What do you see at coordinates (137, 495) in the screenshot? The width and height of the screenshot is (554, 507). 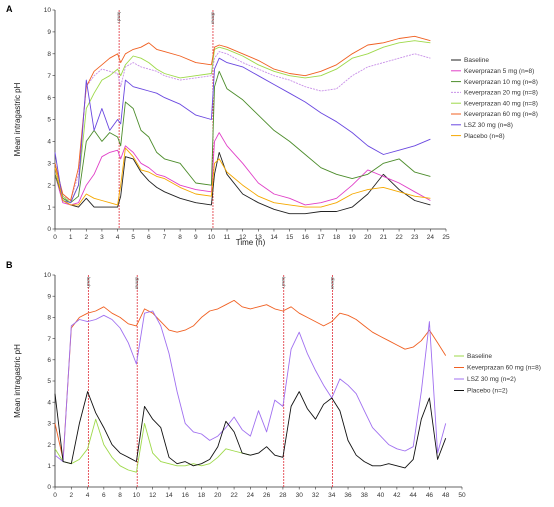 I see `panel-b-x-tick-label: 10` at bounding box center [137, 495].